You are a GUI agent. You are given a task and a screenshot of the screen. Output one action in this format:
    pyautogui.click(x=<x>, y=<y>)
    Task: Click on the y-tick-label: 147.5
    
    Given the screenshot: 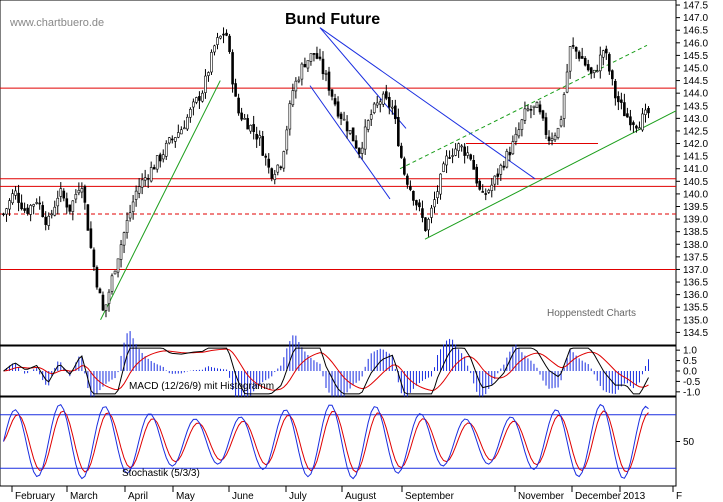 What is the action you would take?
    pyautogui.click(x=695, y=6)
    